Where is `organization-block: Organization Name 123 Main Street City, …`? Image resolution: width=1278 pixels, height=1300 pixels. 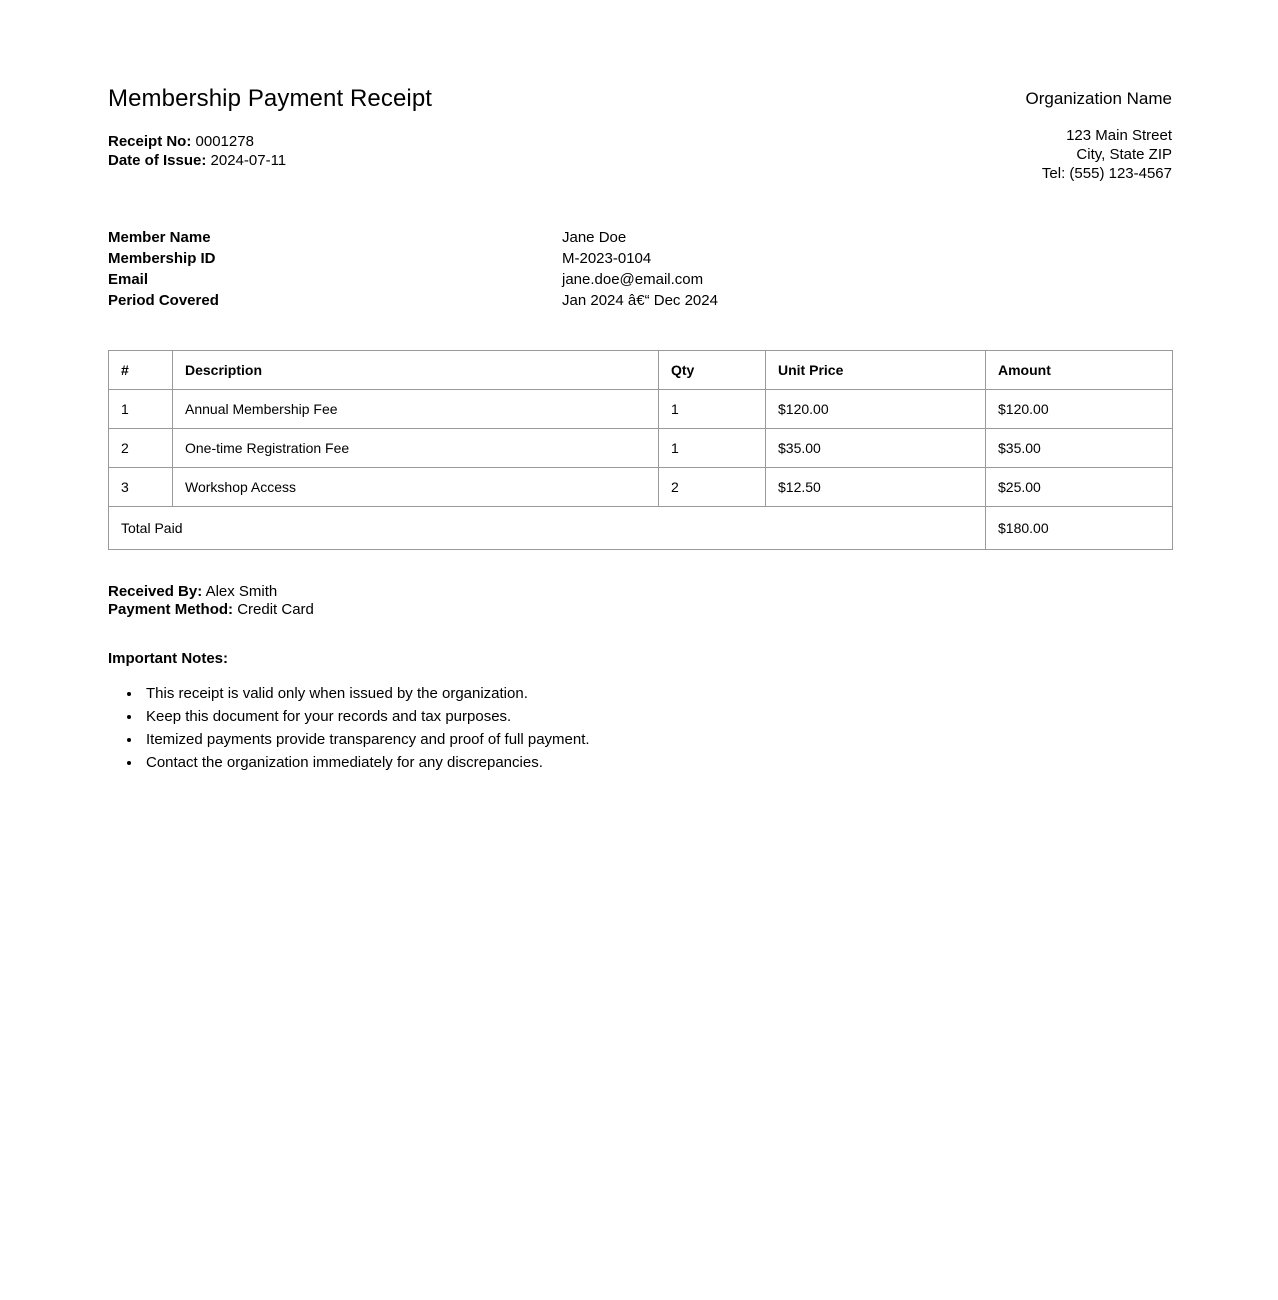 organization-block: Organization Name 123 Main Street City, … is located at coordinates (1099, 133).